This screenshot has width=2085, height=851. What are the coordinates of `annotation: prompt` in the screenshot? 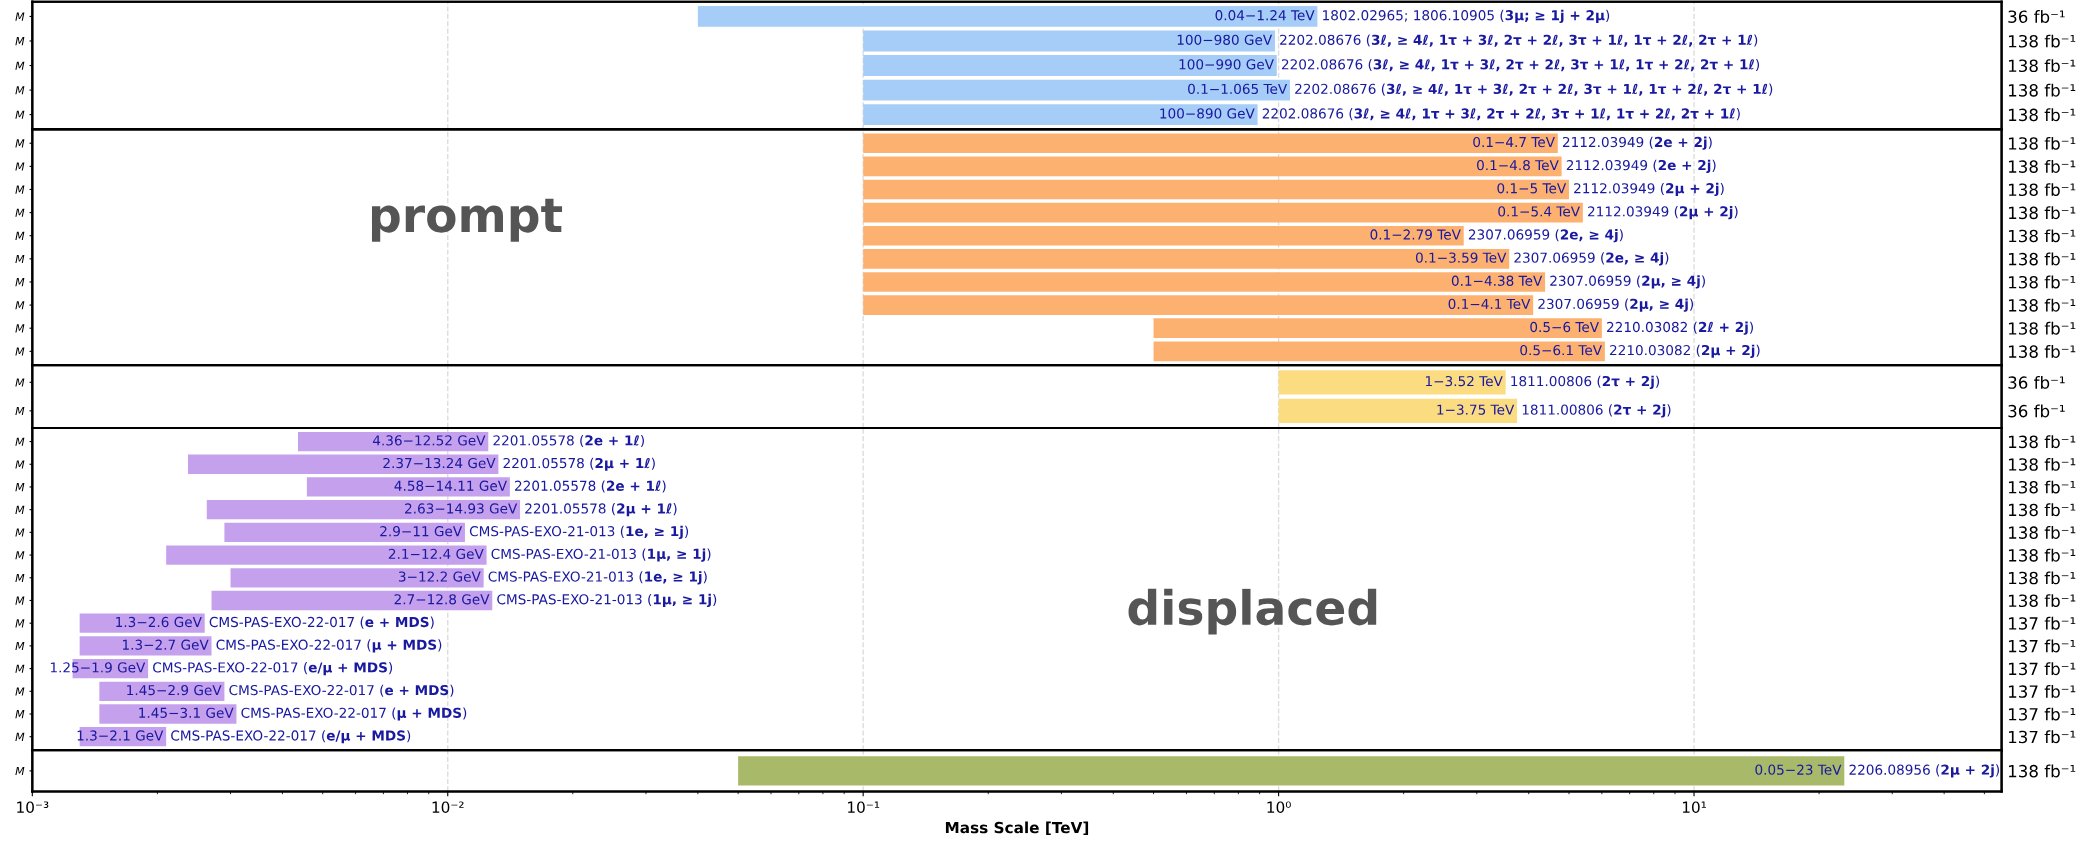 It's located at (467, 220).